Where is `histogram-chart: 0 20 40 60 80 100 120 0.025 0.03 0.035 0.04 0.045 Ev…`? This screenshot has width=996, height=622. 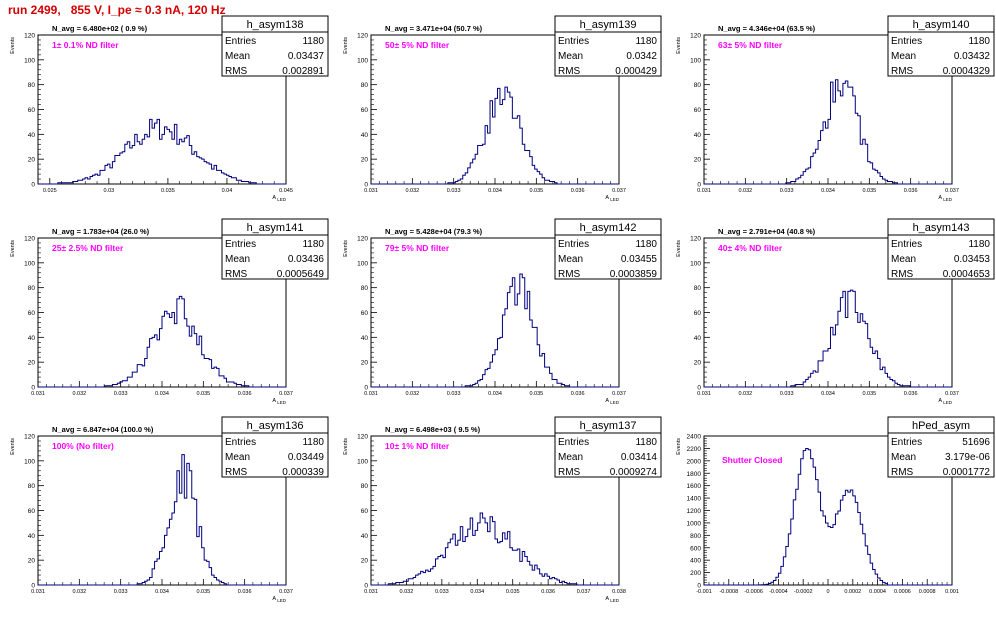
histogram-chart: 0 20 40 60 80 100 120 0.025 0.03 0.035 0.04 0.045 Ev… is located at coordinates (169, 108).